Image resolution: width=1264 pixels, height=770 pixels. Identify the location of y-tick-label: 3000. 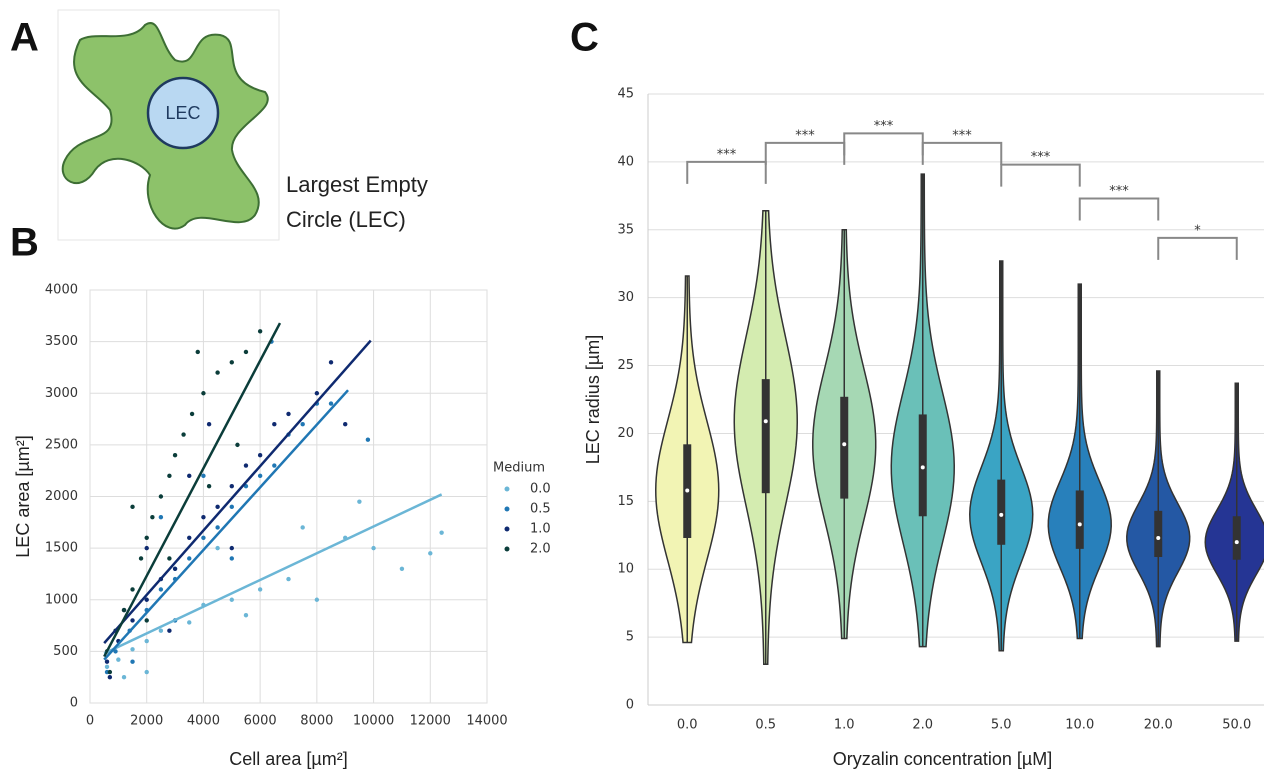
(61, 393).